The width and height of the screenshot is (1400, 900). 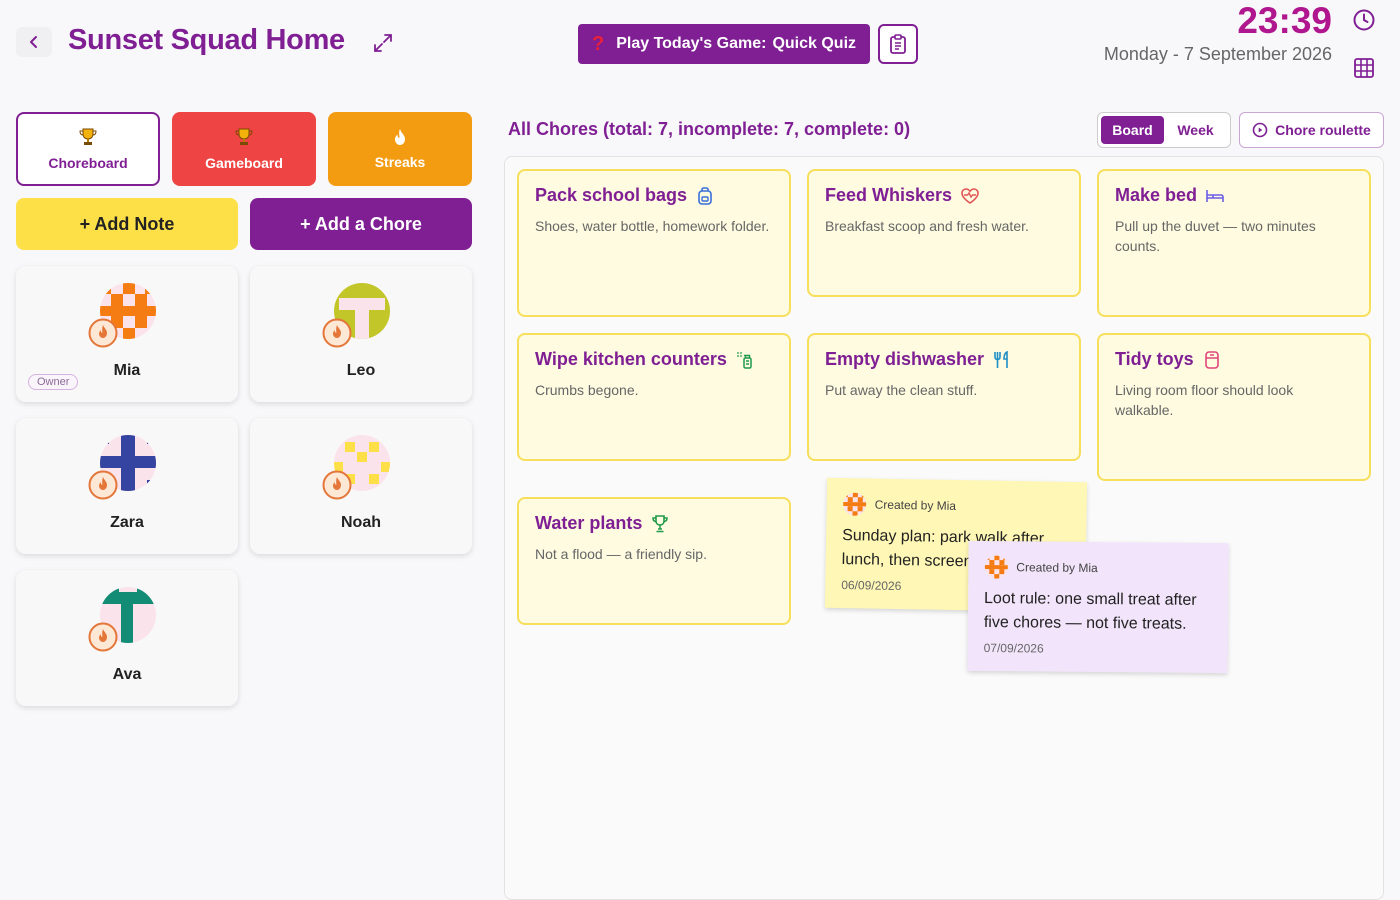 I want to click on toy-box-icon, so click(x=1211, y=359).